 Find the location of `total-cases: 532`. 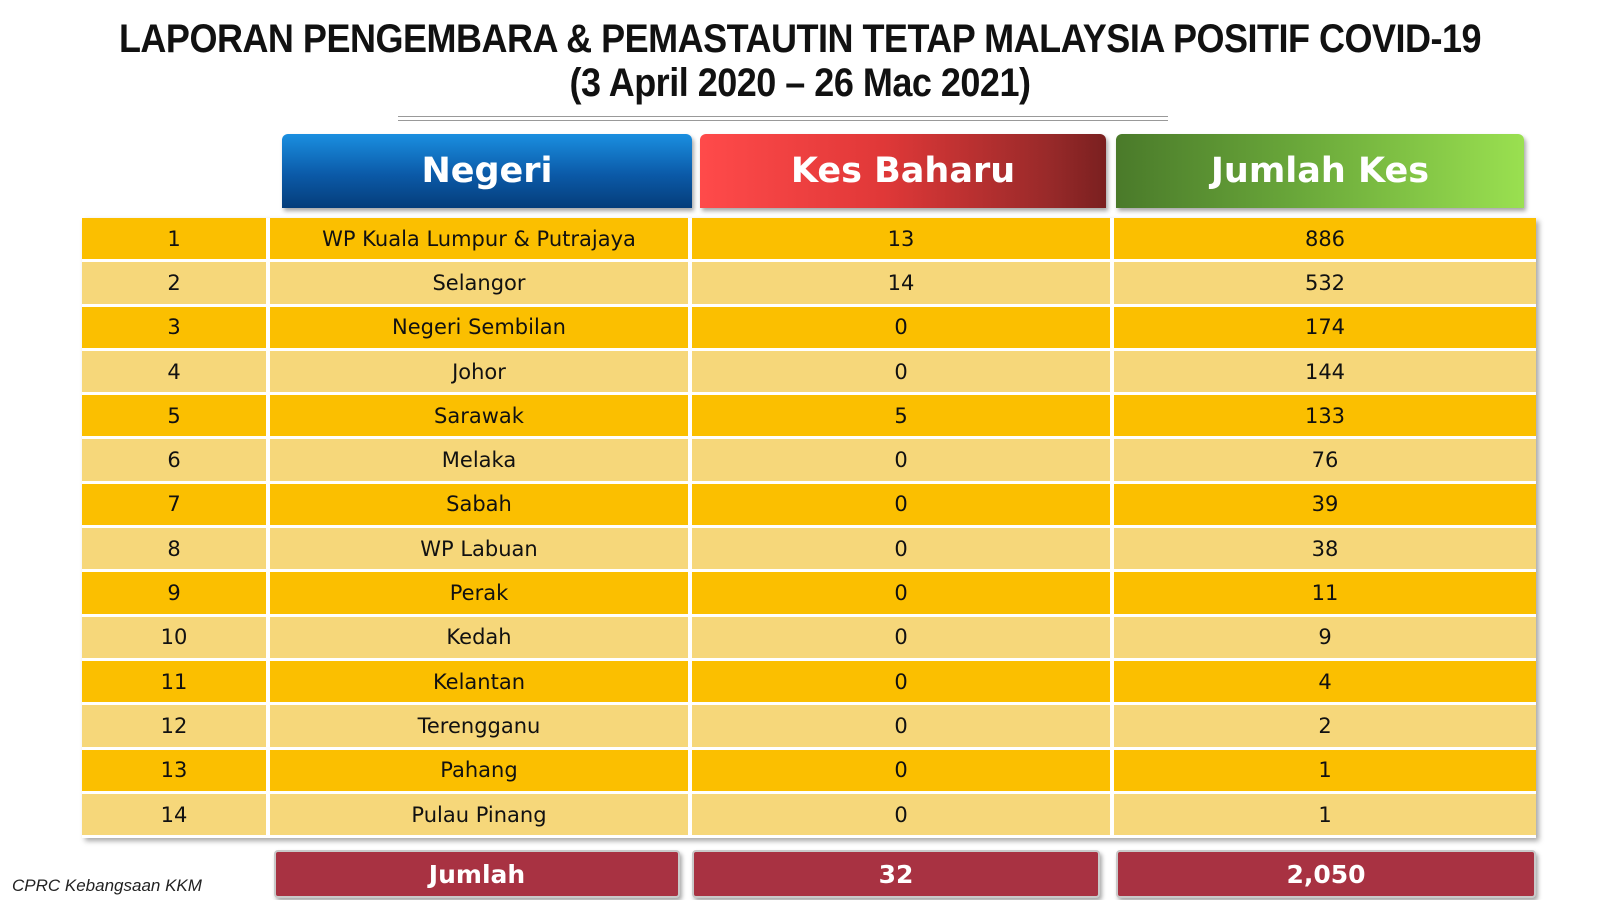

total-cases: 532 is located at coordinates (1325, 283).